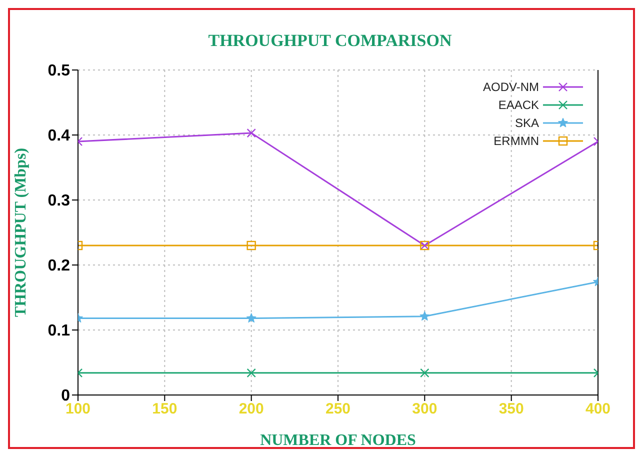 The image size is (643, 457). I want to click on x-axis-title: NUMBER OF NODES, so click(338, 440).